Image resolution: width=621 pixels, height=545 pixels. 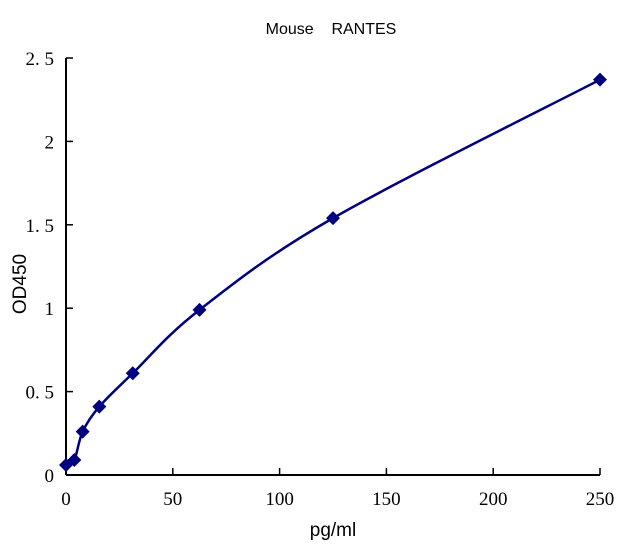 I want to click on x-tick-label: 100, so click(x=279, y=499).